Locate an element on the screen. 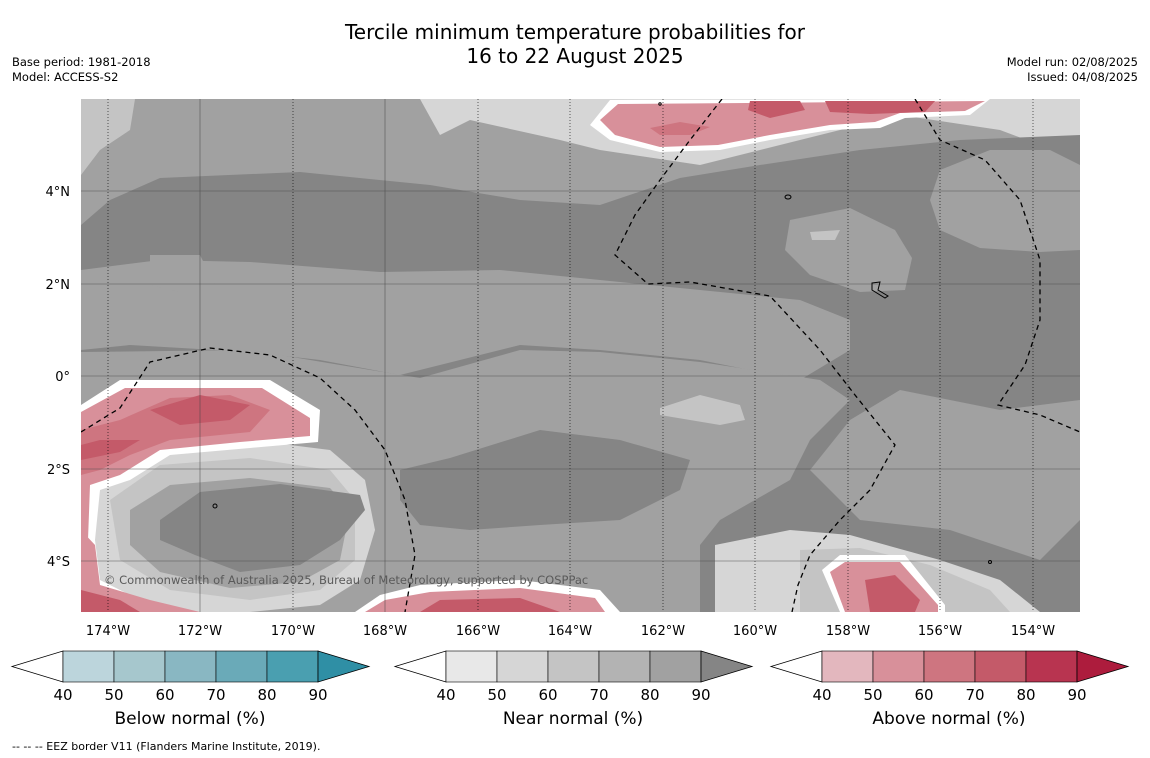  model-run: Model run: 02/08/2025 is located at coordinates (1072, 62).